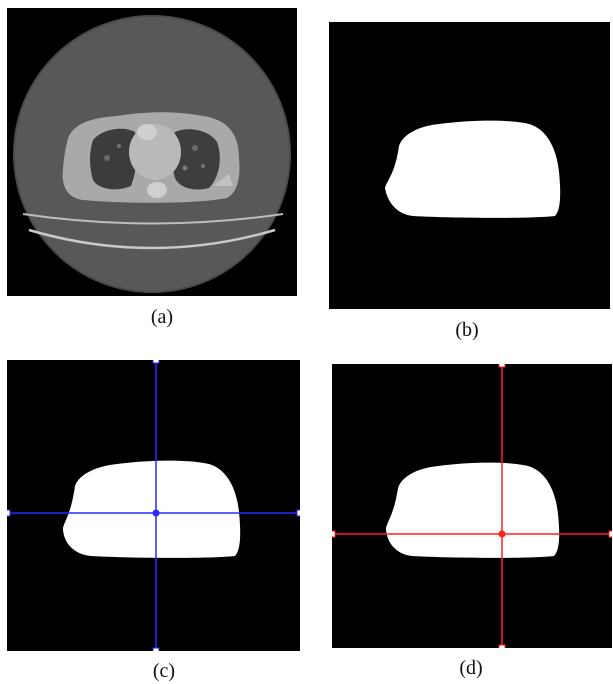  What do you see at coordinates (196, 159) in the screenshot?
I see `ct-right-lung` at bounding box center [196, 159].